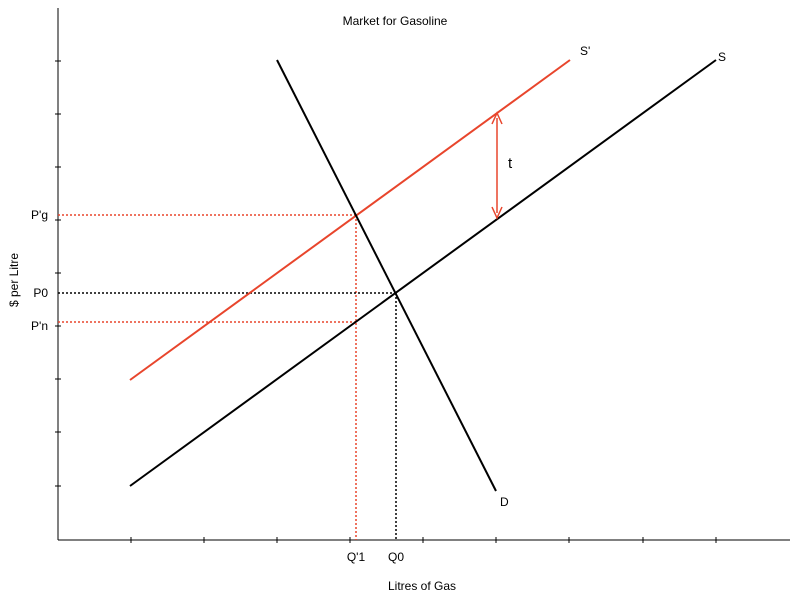 The width and height of the screenshot is (796, 600). Describe the element at coordinates (39, 215) in the screenshot. I see `price-label-pg: P'g` at that location.